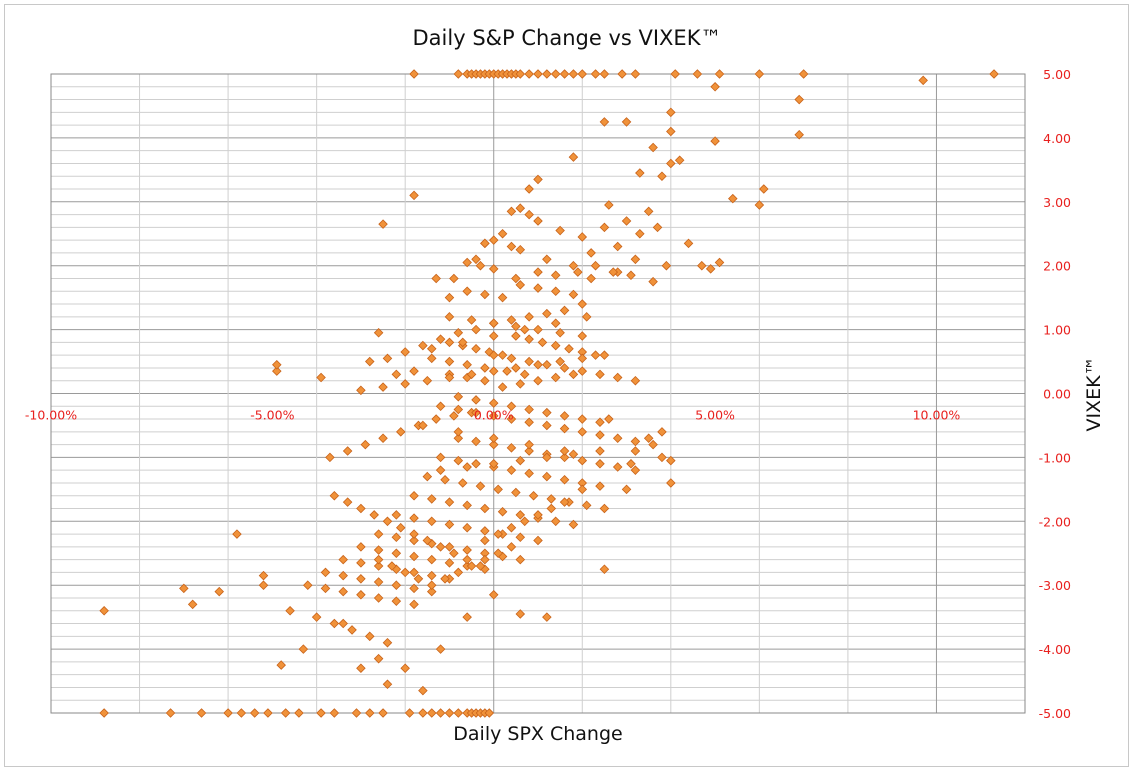 The width and height of the screenshot is (1135, 773). I want to click on y-tick-label: -3.00, so click(1055, 585).